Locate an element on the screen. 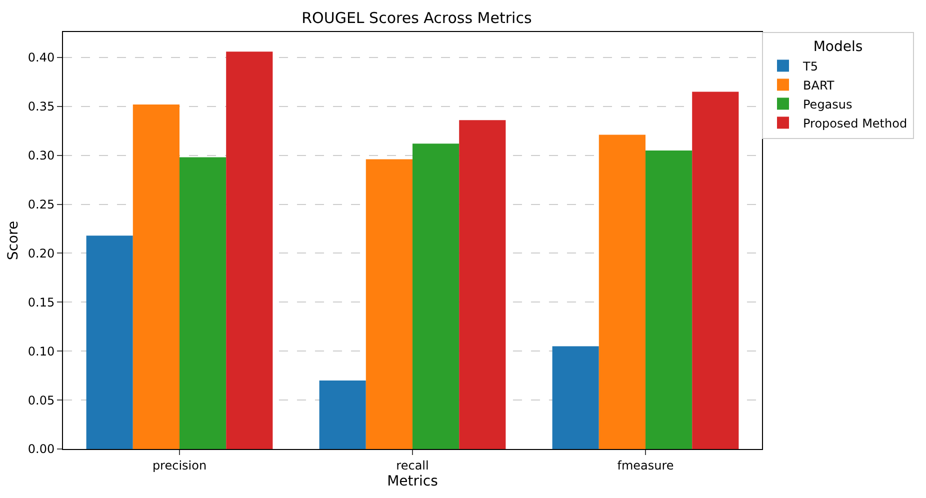  y-tick-label: 0.00 is located at coordinates (41, 449).